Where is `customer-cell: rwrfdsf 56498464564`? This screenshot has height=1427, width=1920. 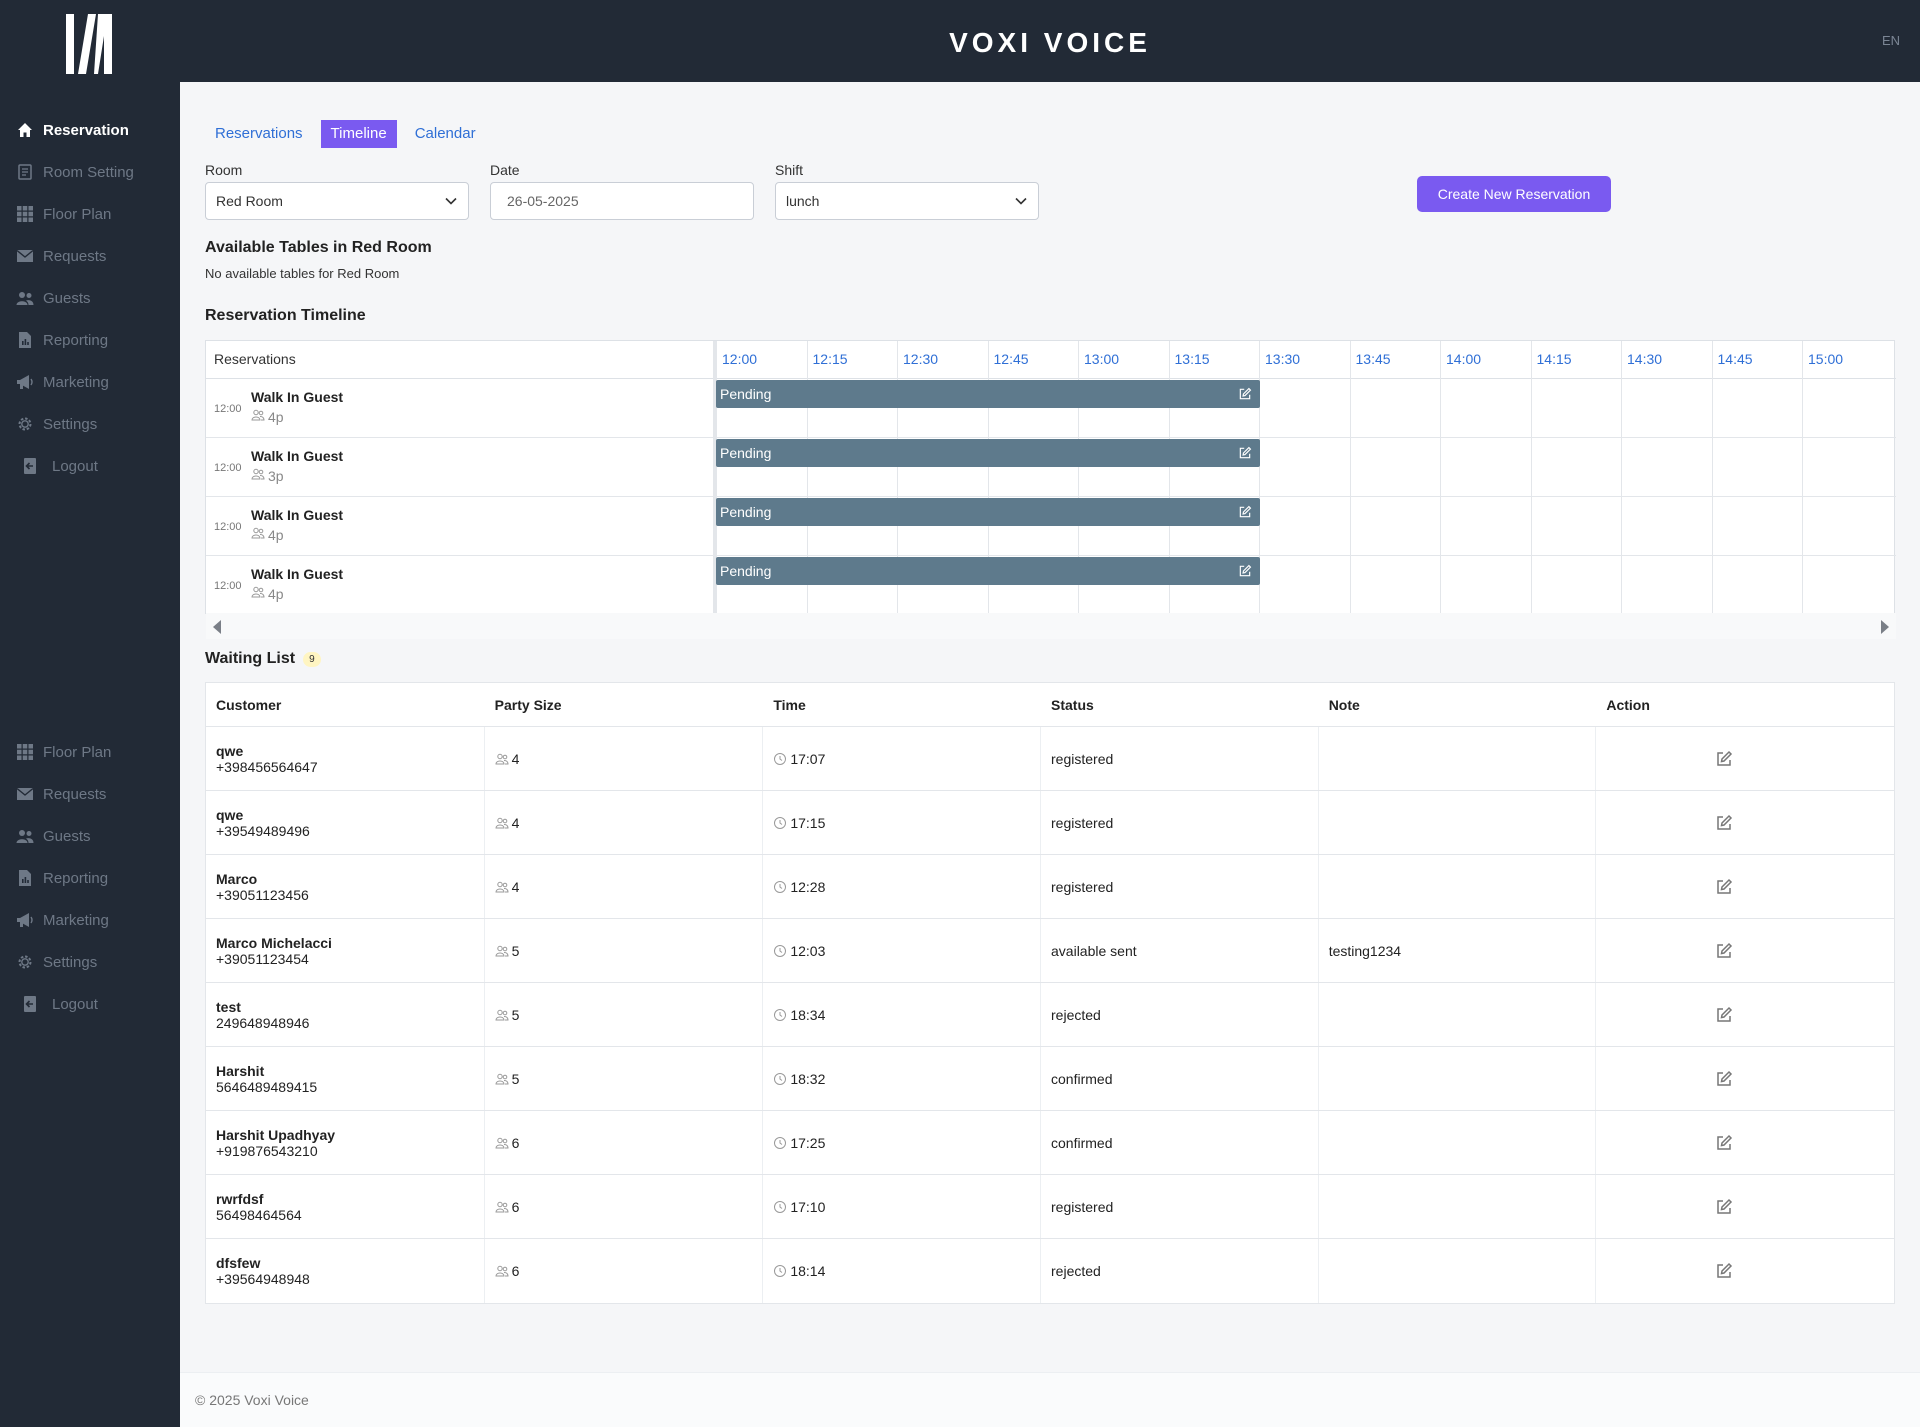 customer-cell: rwrfdsf 56498464564 is located at coordinates (345, 1206).